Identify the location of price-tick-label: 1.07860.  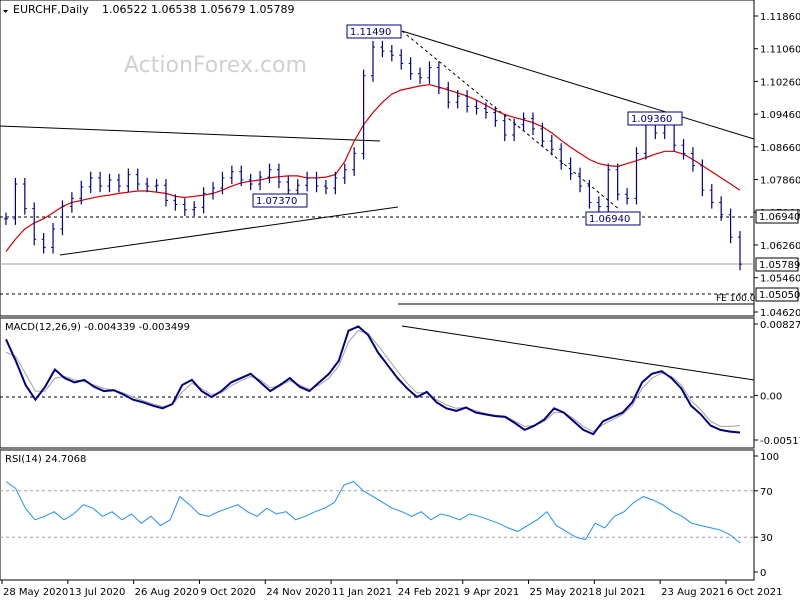
(780, 181).